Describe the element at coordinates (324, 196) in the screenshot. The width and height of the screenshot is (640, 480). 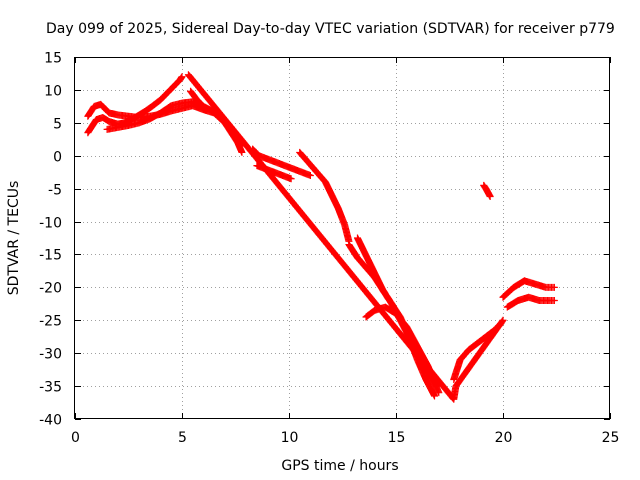
I see `series-arc-G` at that location.